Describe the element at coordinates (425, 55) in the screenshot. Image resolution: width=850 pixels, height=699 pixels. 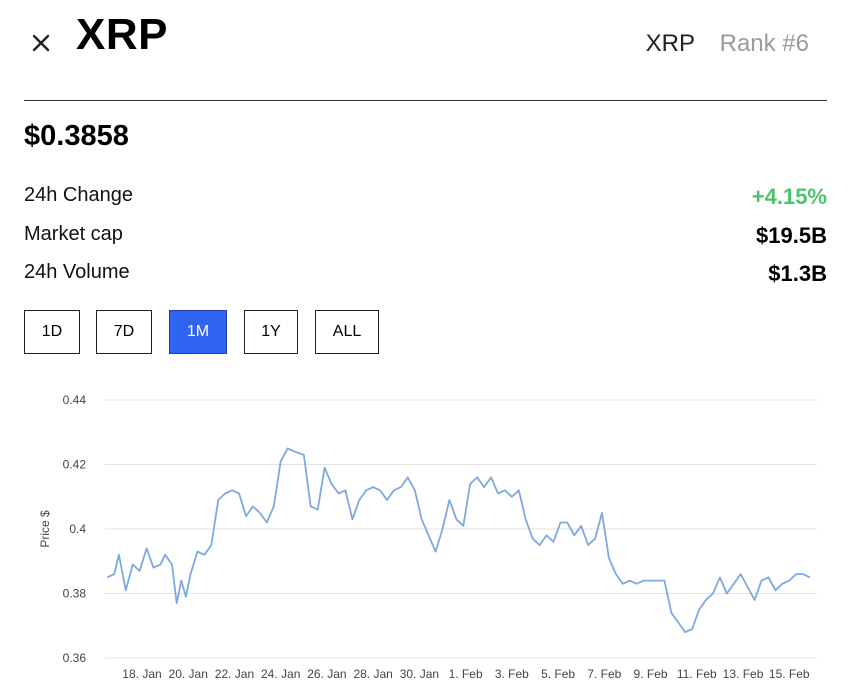
I see `header: XRP XRP Rank #6` at that location.